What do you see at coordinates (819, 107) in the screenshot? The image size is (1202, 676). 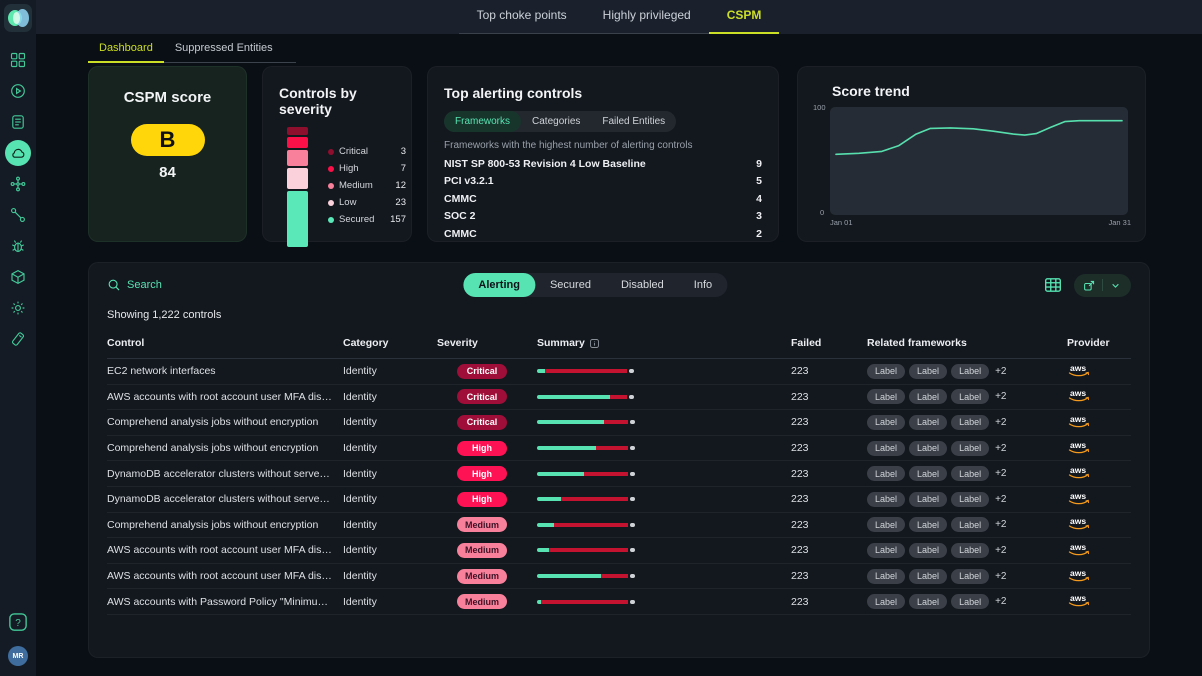 I see `trend-y-max: 100` at bounding box center [819, 107].